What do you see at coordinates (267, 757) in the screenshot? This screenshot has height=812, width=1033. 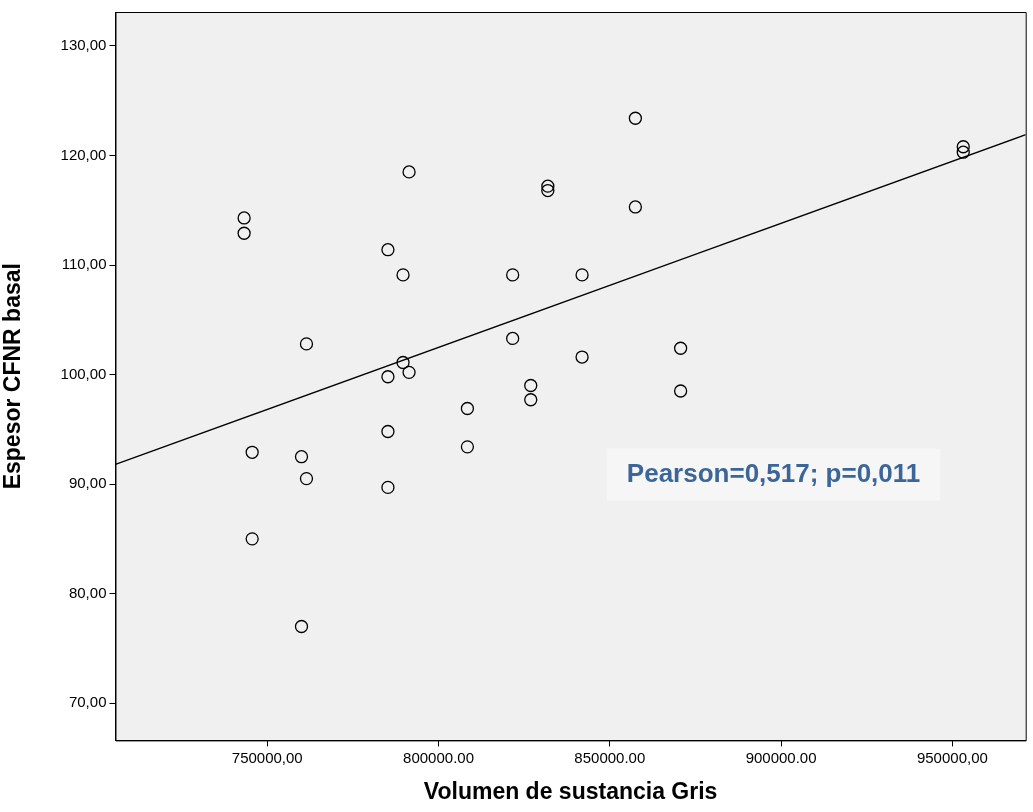 I see `x-tick-label: 750000,00` at bounding box center [267, 757].